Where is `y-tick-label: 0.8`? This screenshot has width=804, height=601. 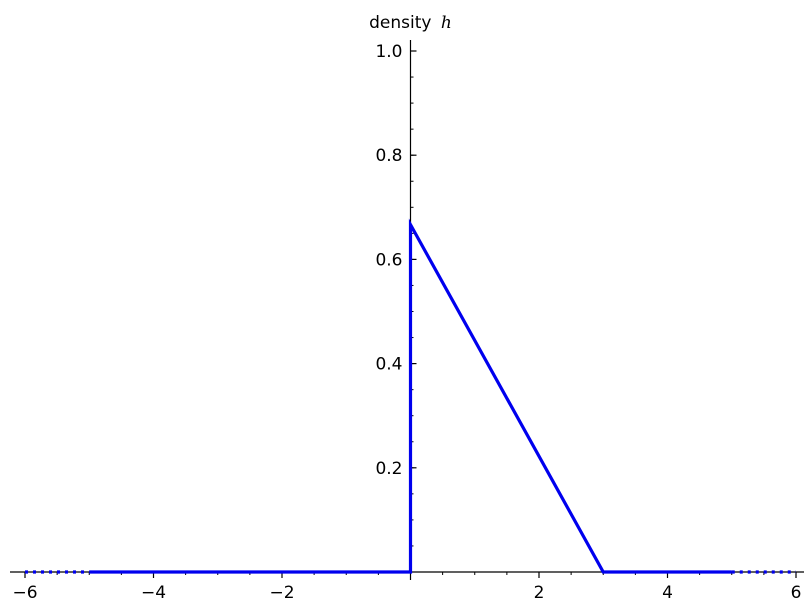
y-tick-label: 0.8 is located at coordinates (388, 156).